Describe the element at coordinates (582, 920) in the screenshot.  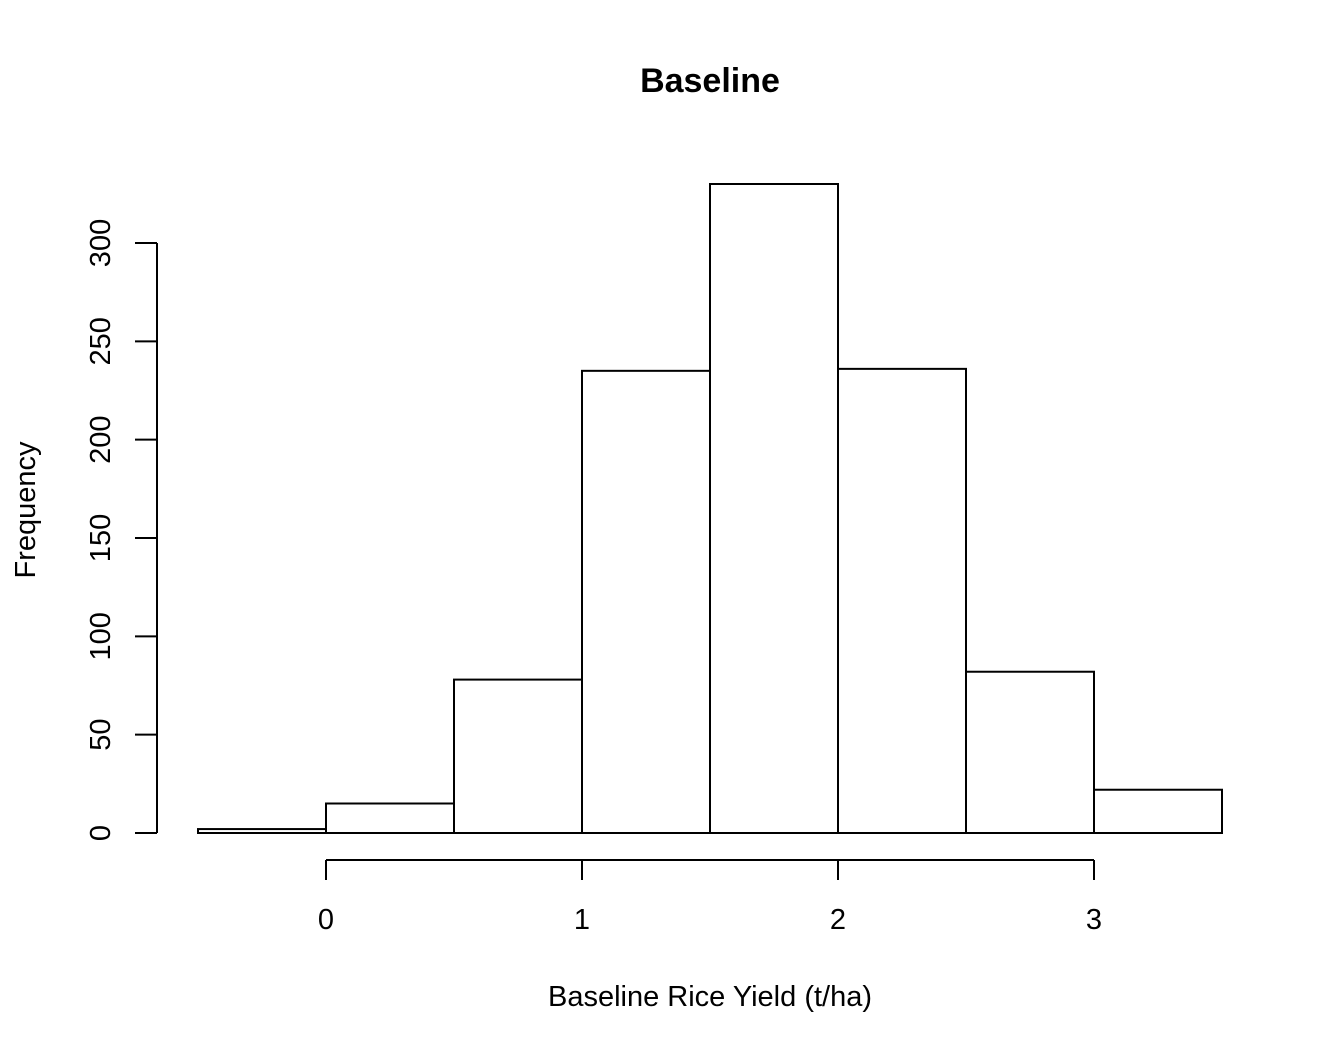
I see `x-tick-label-1: 1` at that location.